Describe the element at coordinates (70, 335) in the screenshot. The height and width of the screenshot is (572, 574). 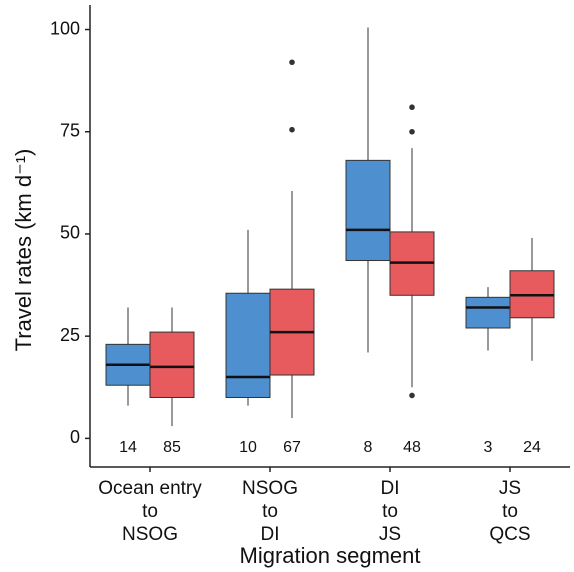
I see `y-tick-label: 25` at that location.